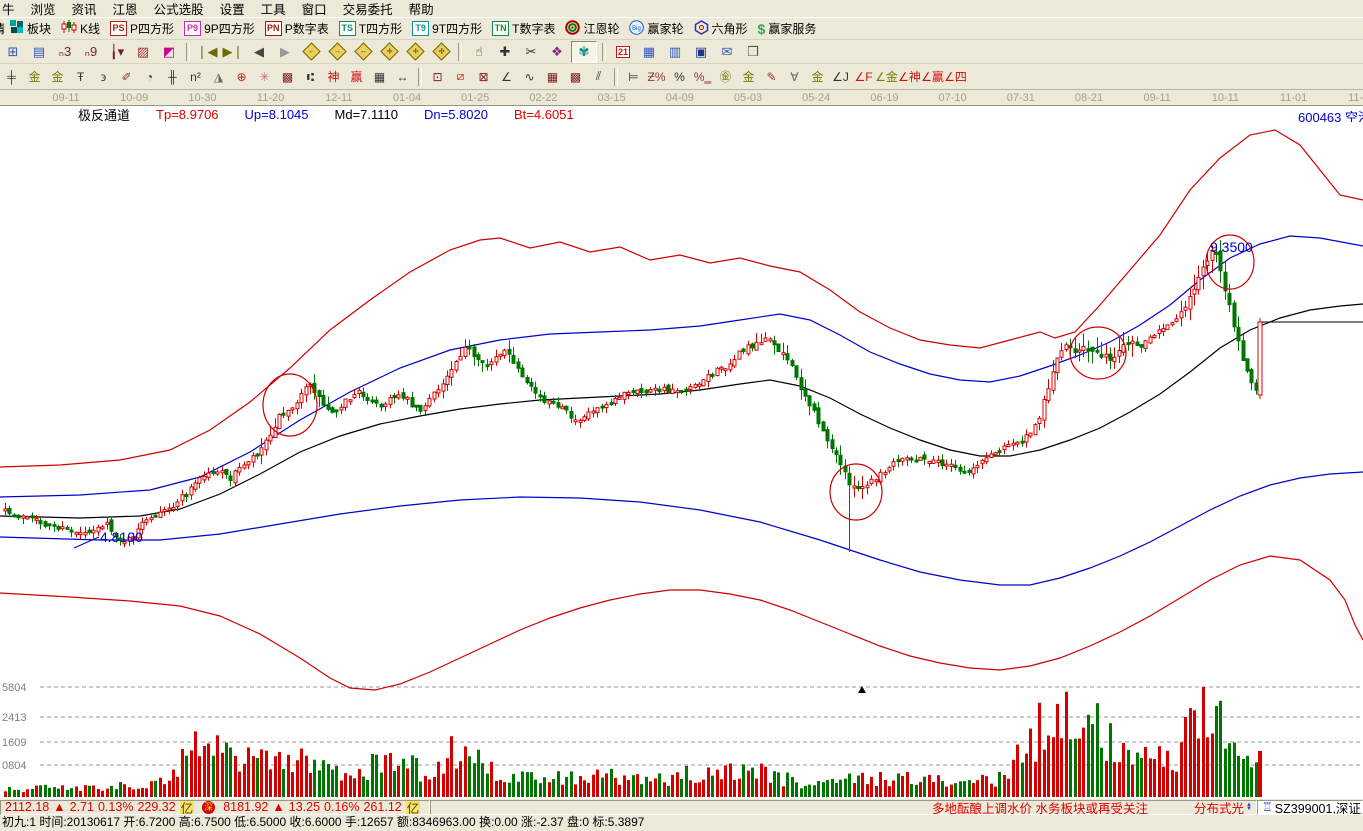 The height and width of the screenshot is (831, 1363). I want to click on feature-winner-service-button: $ 赢家服务, so click(787, 28).